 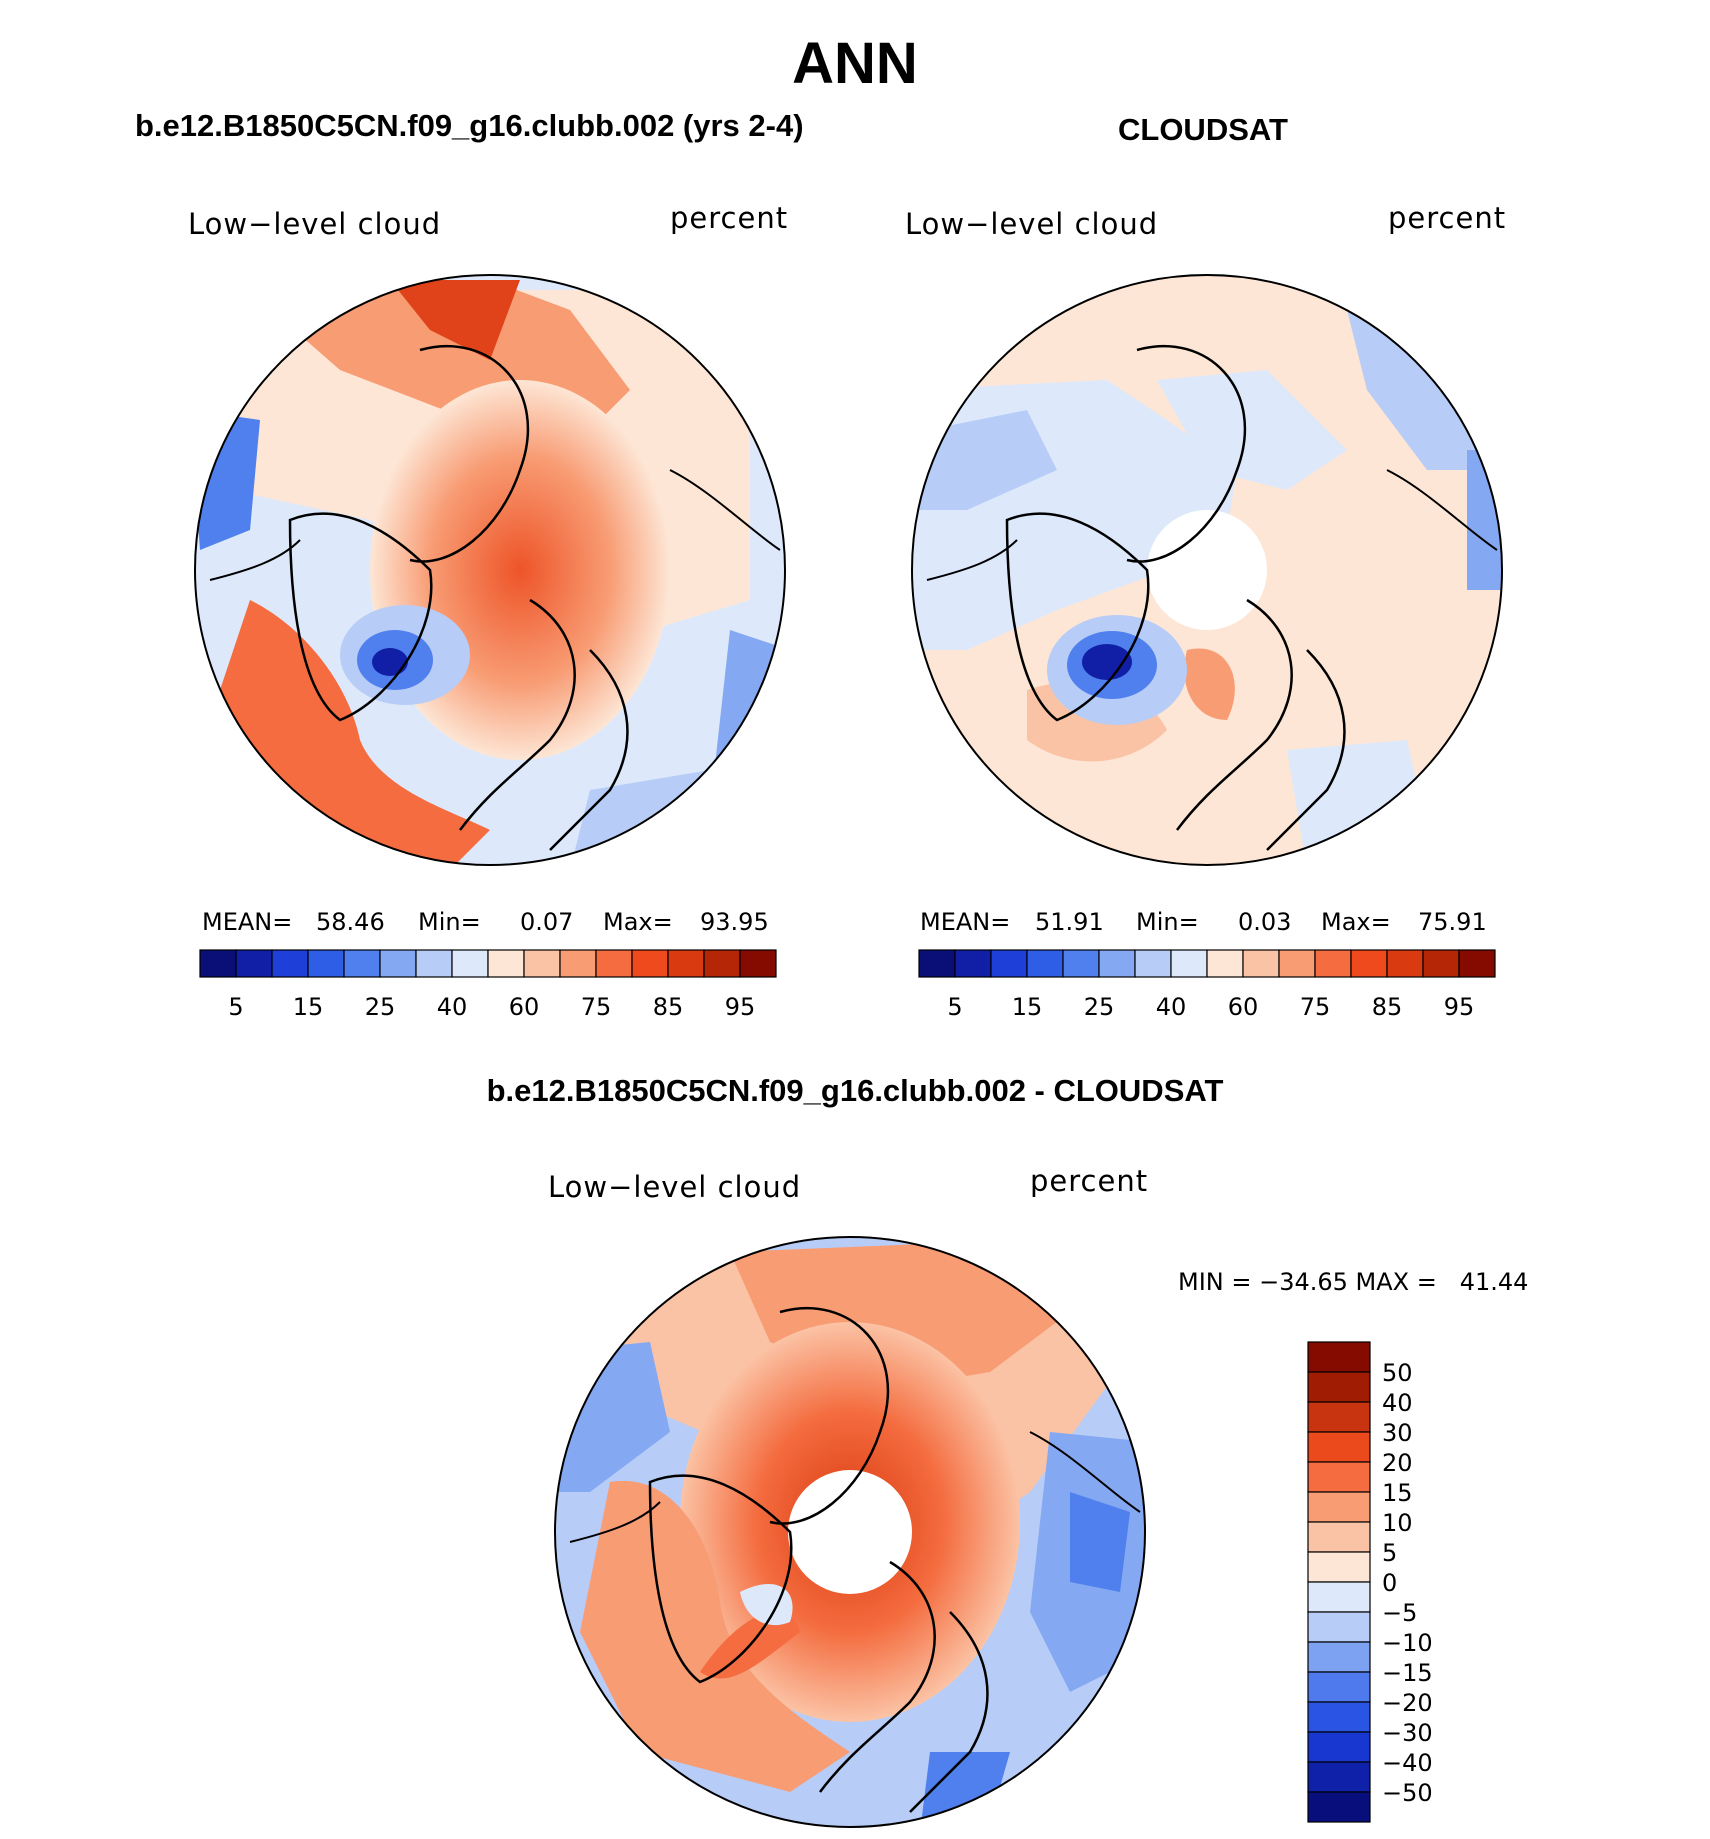 What do you see at coordinates (452, 1007) in the screenshot?
I see `panel-1-colorbar-tick-label: 40` at bounding box center [452, 1007].